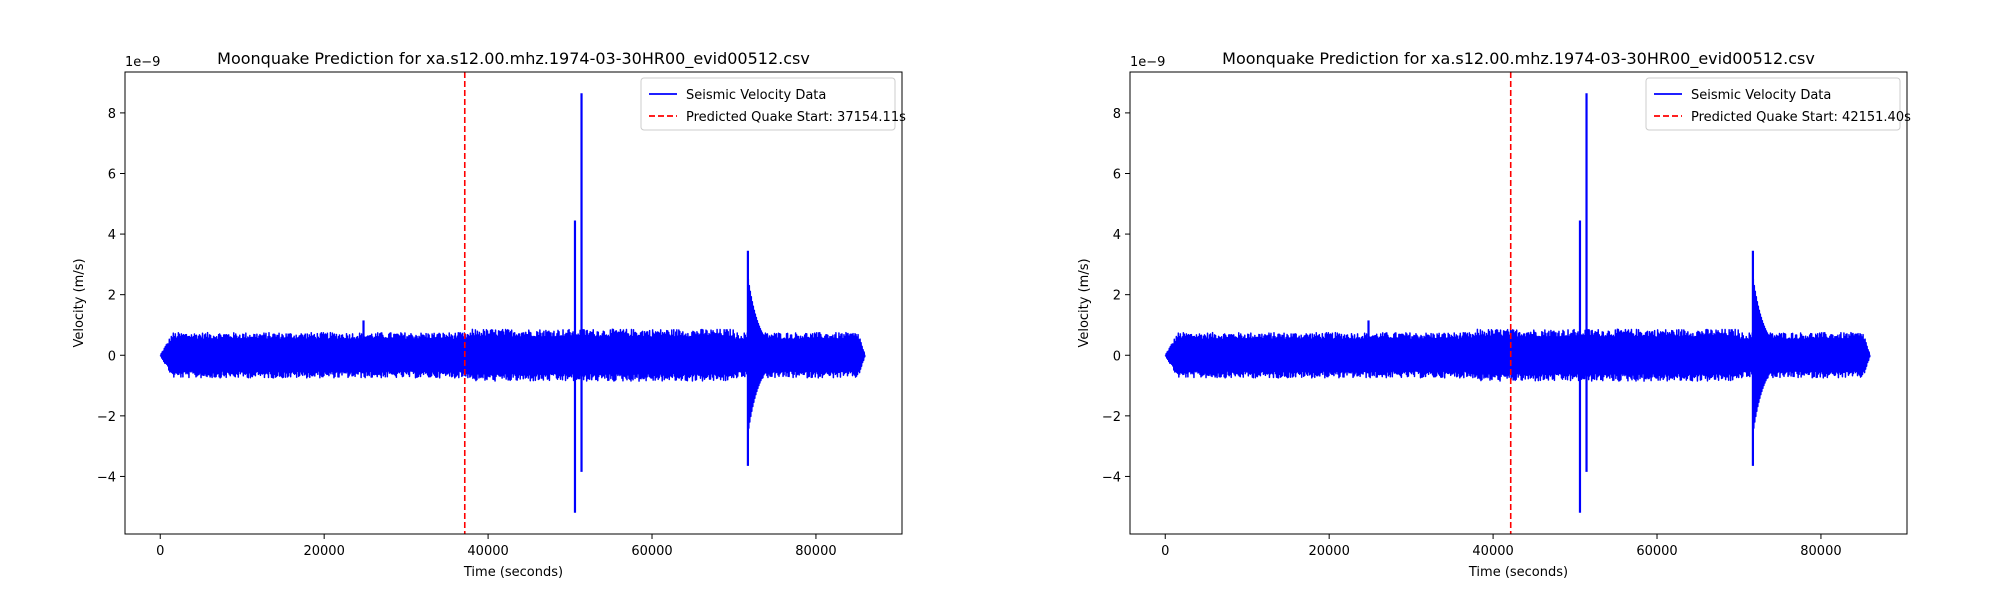  Describe the element at coordinates (160, 551) in the screenshot. I see `chart-1-x-tick-label: 0` at that location.